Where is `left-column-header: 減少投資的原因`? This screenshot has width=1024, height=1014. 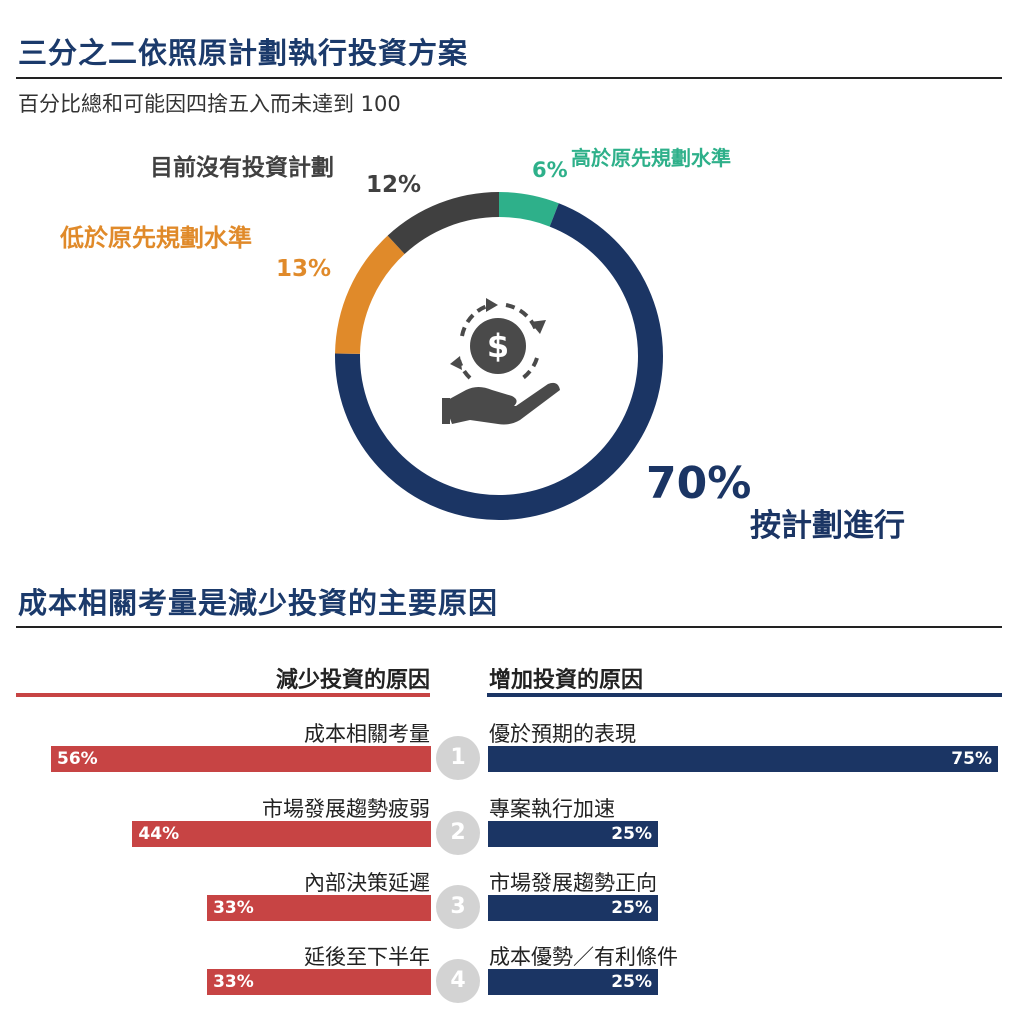 left-column-header: 減少投資的原因 is located at coordinates (352, 680).